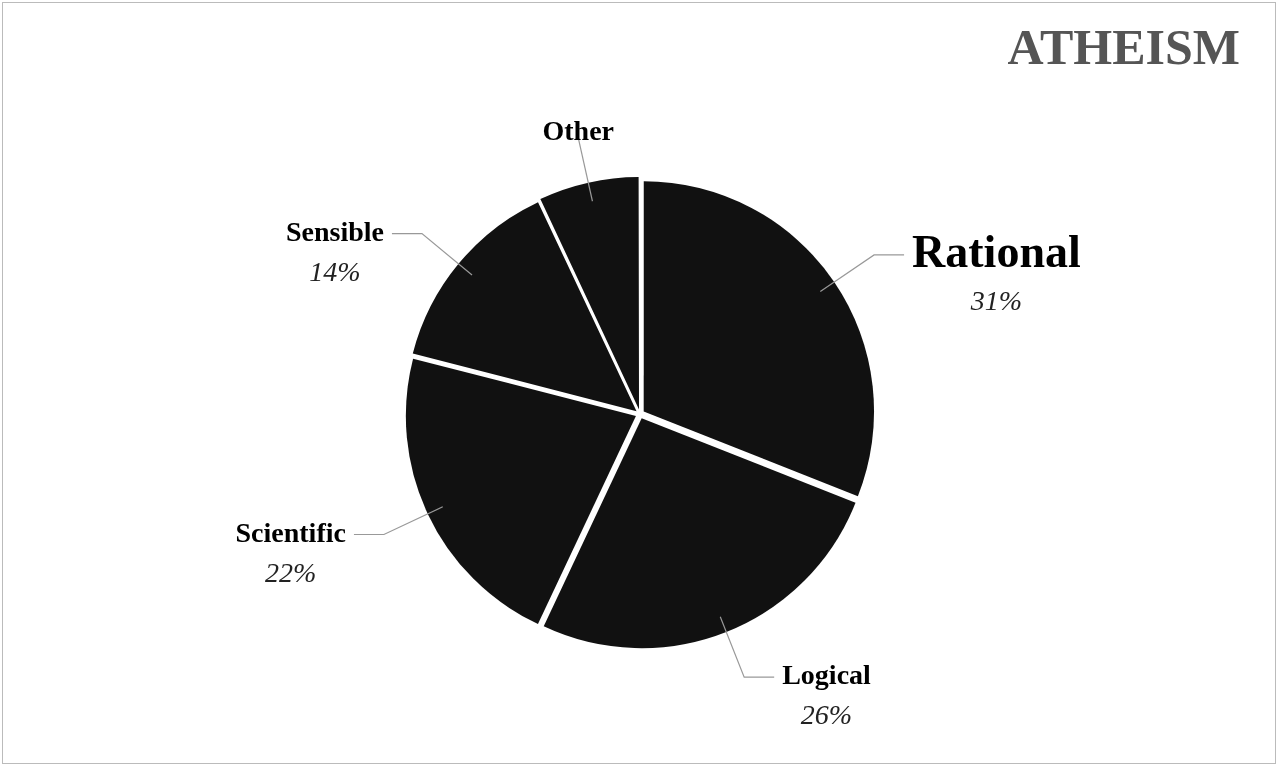 The width and height of the screenshot is (1280, 768). Describe the element at coordinates (578, 131) in the screenshot. I see `slice-label: Other` at that location.